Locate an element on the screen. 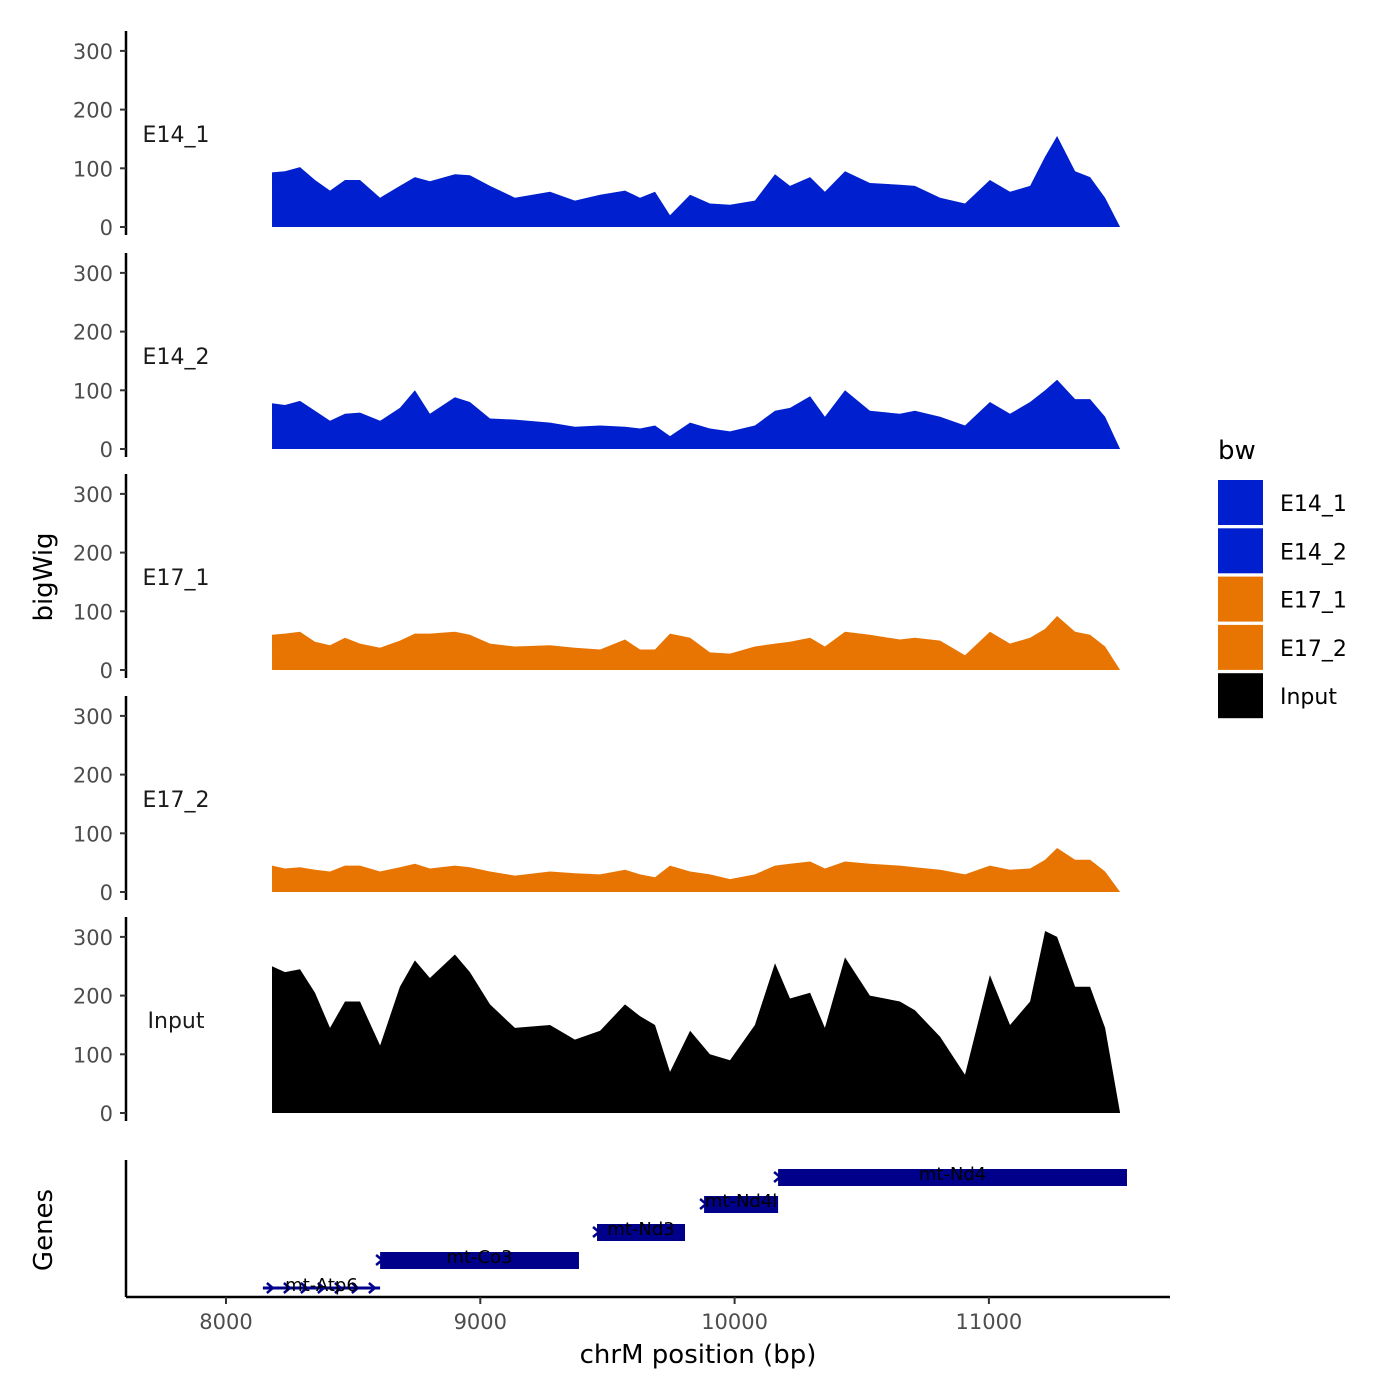 The width and height of the screenshot is (1400, 1400). y-axis-label: bigWig is located at coordinates (44, 576).